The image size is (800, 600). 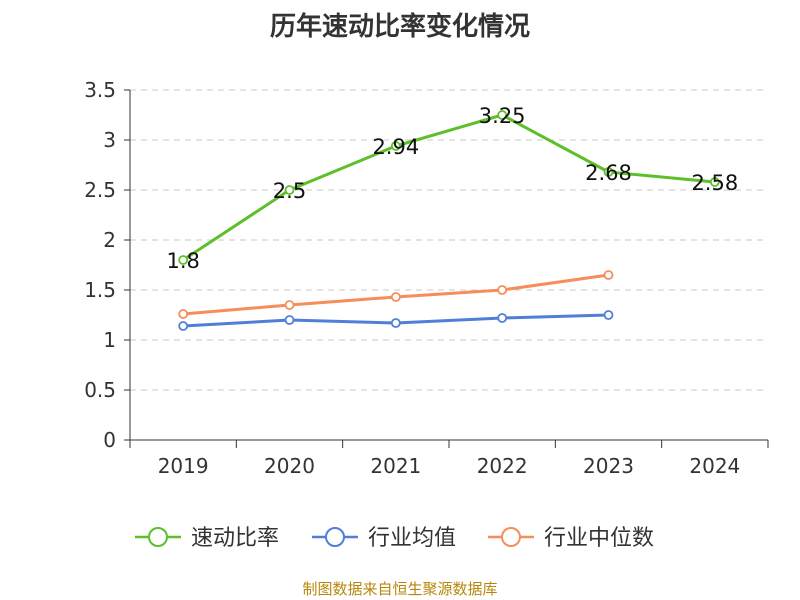 What do you see at coordinates (400, 589) in the screenshot?
I see `source-note: 制图数据来自恒生聚源数据库` at bounding box center [400, 589].